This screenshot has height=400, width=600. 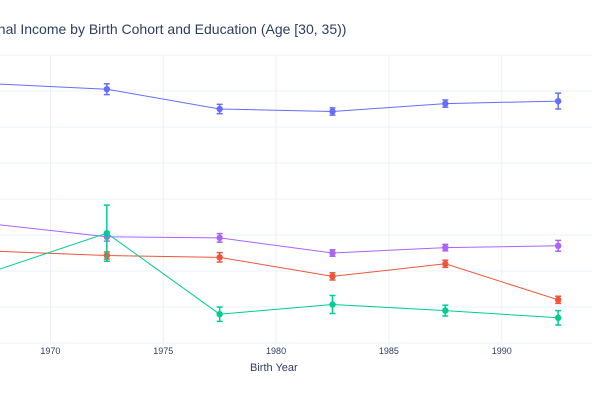 I want to click on x-tick-label: 1990, so click(x=502, y=351).